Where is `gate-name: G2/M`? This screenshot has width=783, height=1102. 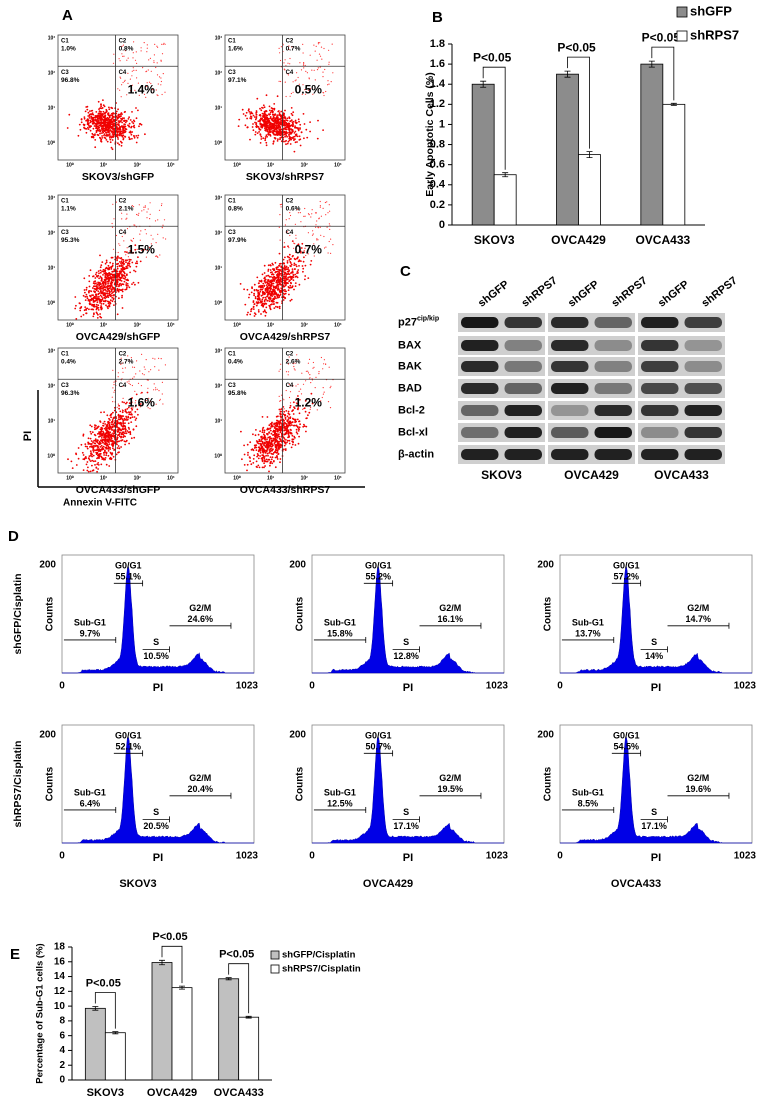
gate-name: G2/M is located at coordinates (450, 608).